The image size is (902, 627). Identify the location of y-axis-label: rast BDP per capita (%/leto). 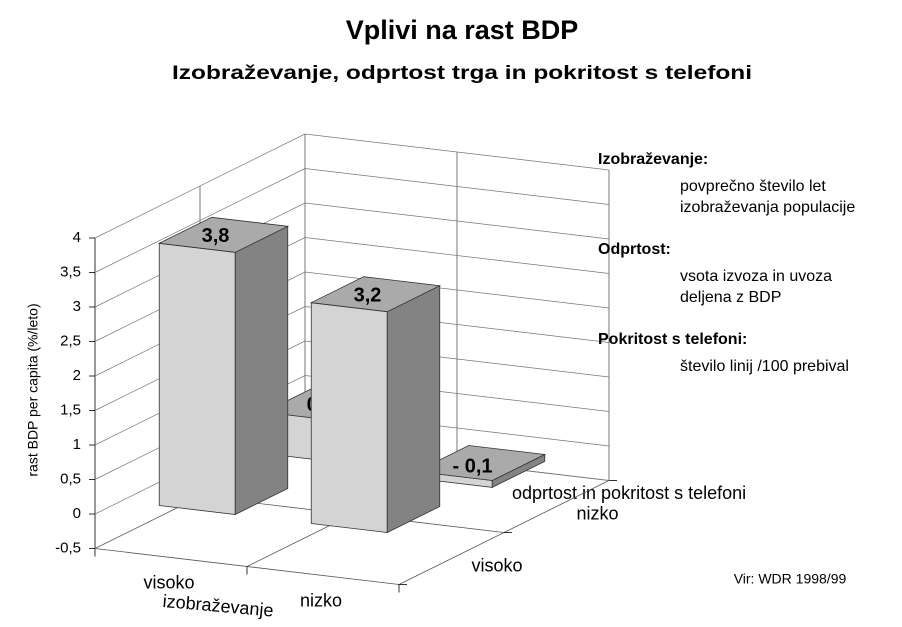
(33, 389).